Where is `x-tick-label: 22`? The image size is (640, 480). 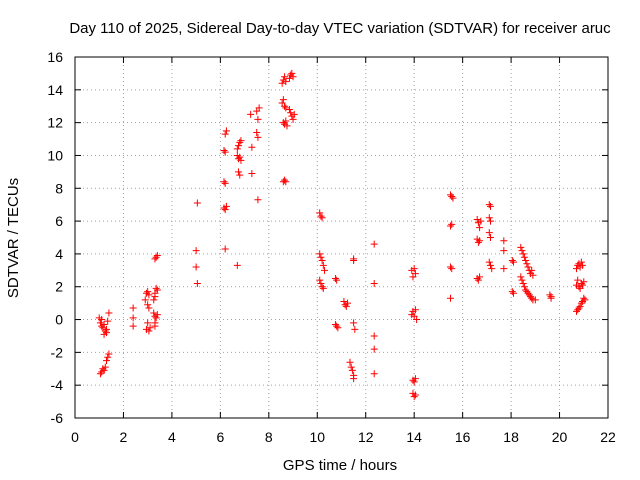 x-tick-label: 22 is located at coordinates (608, 437).